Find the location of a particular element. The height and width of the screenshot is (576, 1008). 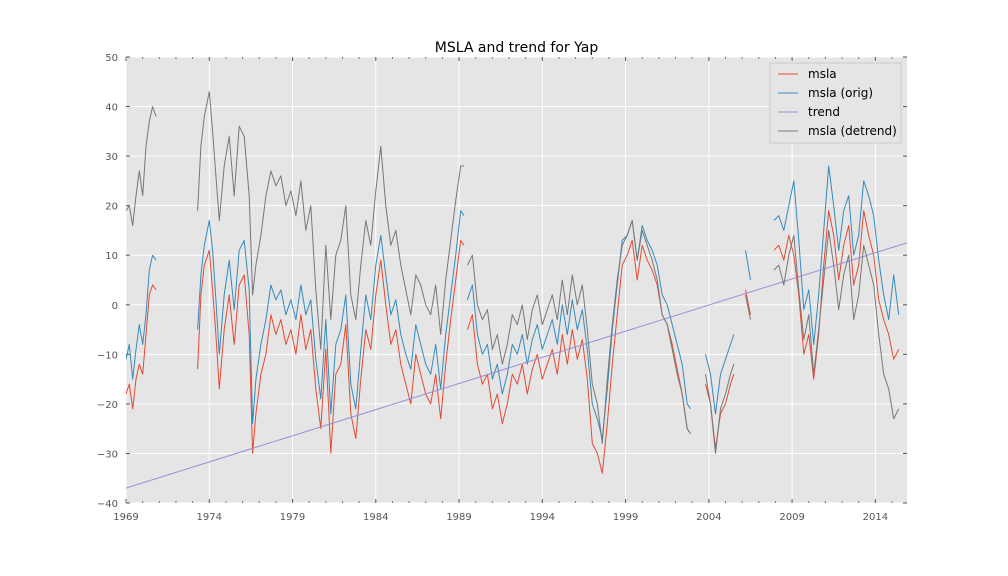

y-tick-label: 30 is located at coordinates (111, 157).